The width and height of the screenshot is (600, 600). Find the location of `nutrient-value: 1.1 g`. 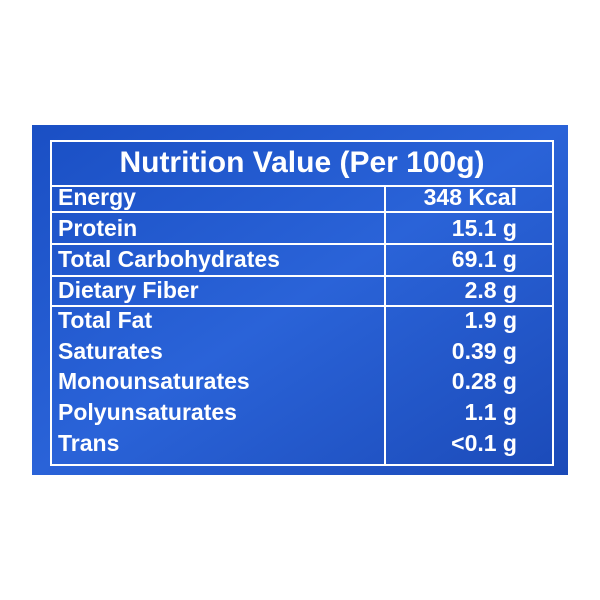

nutrient-value: 1.1 g is located at coordinates (491, 412).